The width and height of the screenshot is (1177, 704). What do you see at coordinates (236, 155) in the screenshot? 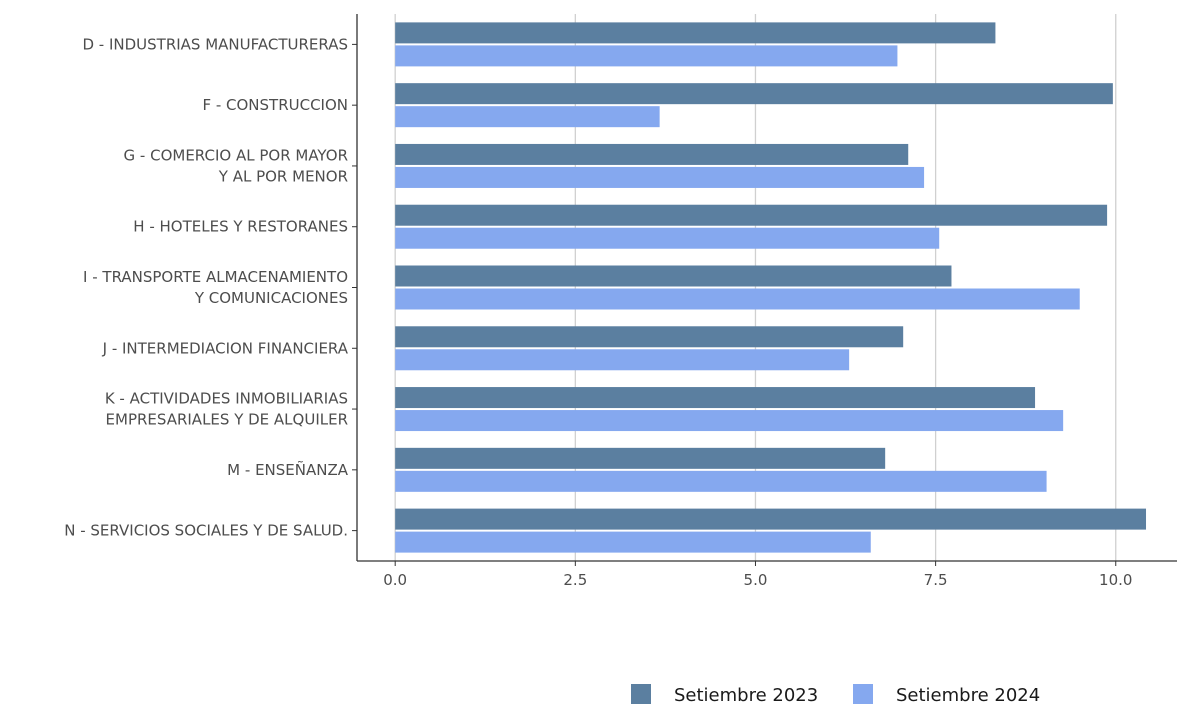
I see `y-category-label: G - COMERCIO AL POR MAYOR` at bounding box center [236, 155].